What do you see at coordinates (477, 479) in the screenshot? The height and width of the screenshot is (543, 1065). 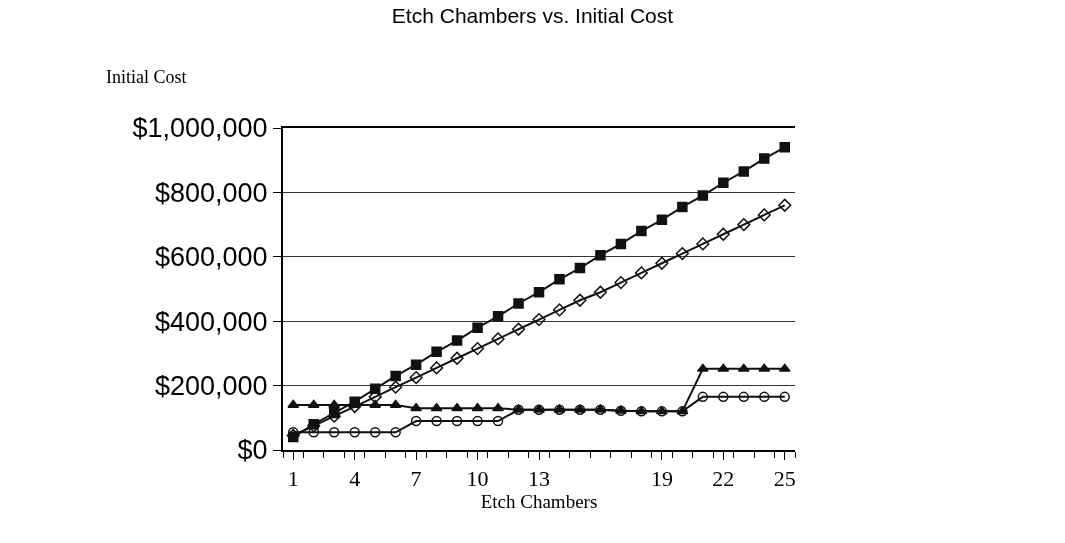 I see `x-tick-label: 10` at bounding box center [477, 479].